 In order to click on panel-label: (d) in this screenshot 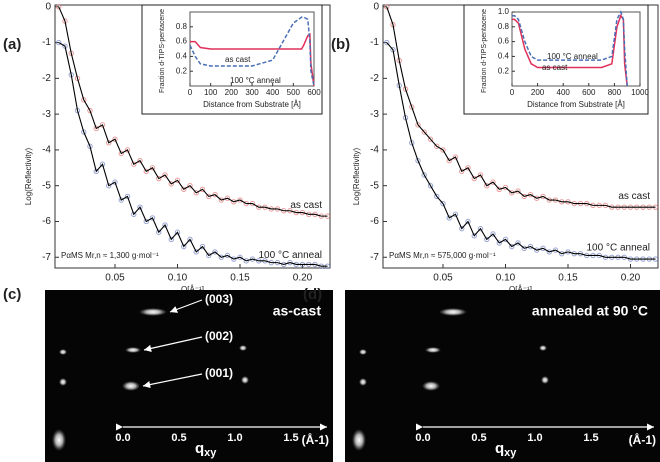, I will do `click(312, 294)`.